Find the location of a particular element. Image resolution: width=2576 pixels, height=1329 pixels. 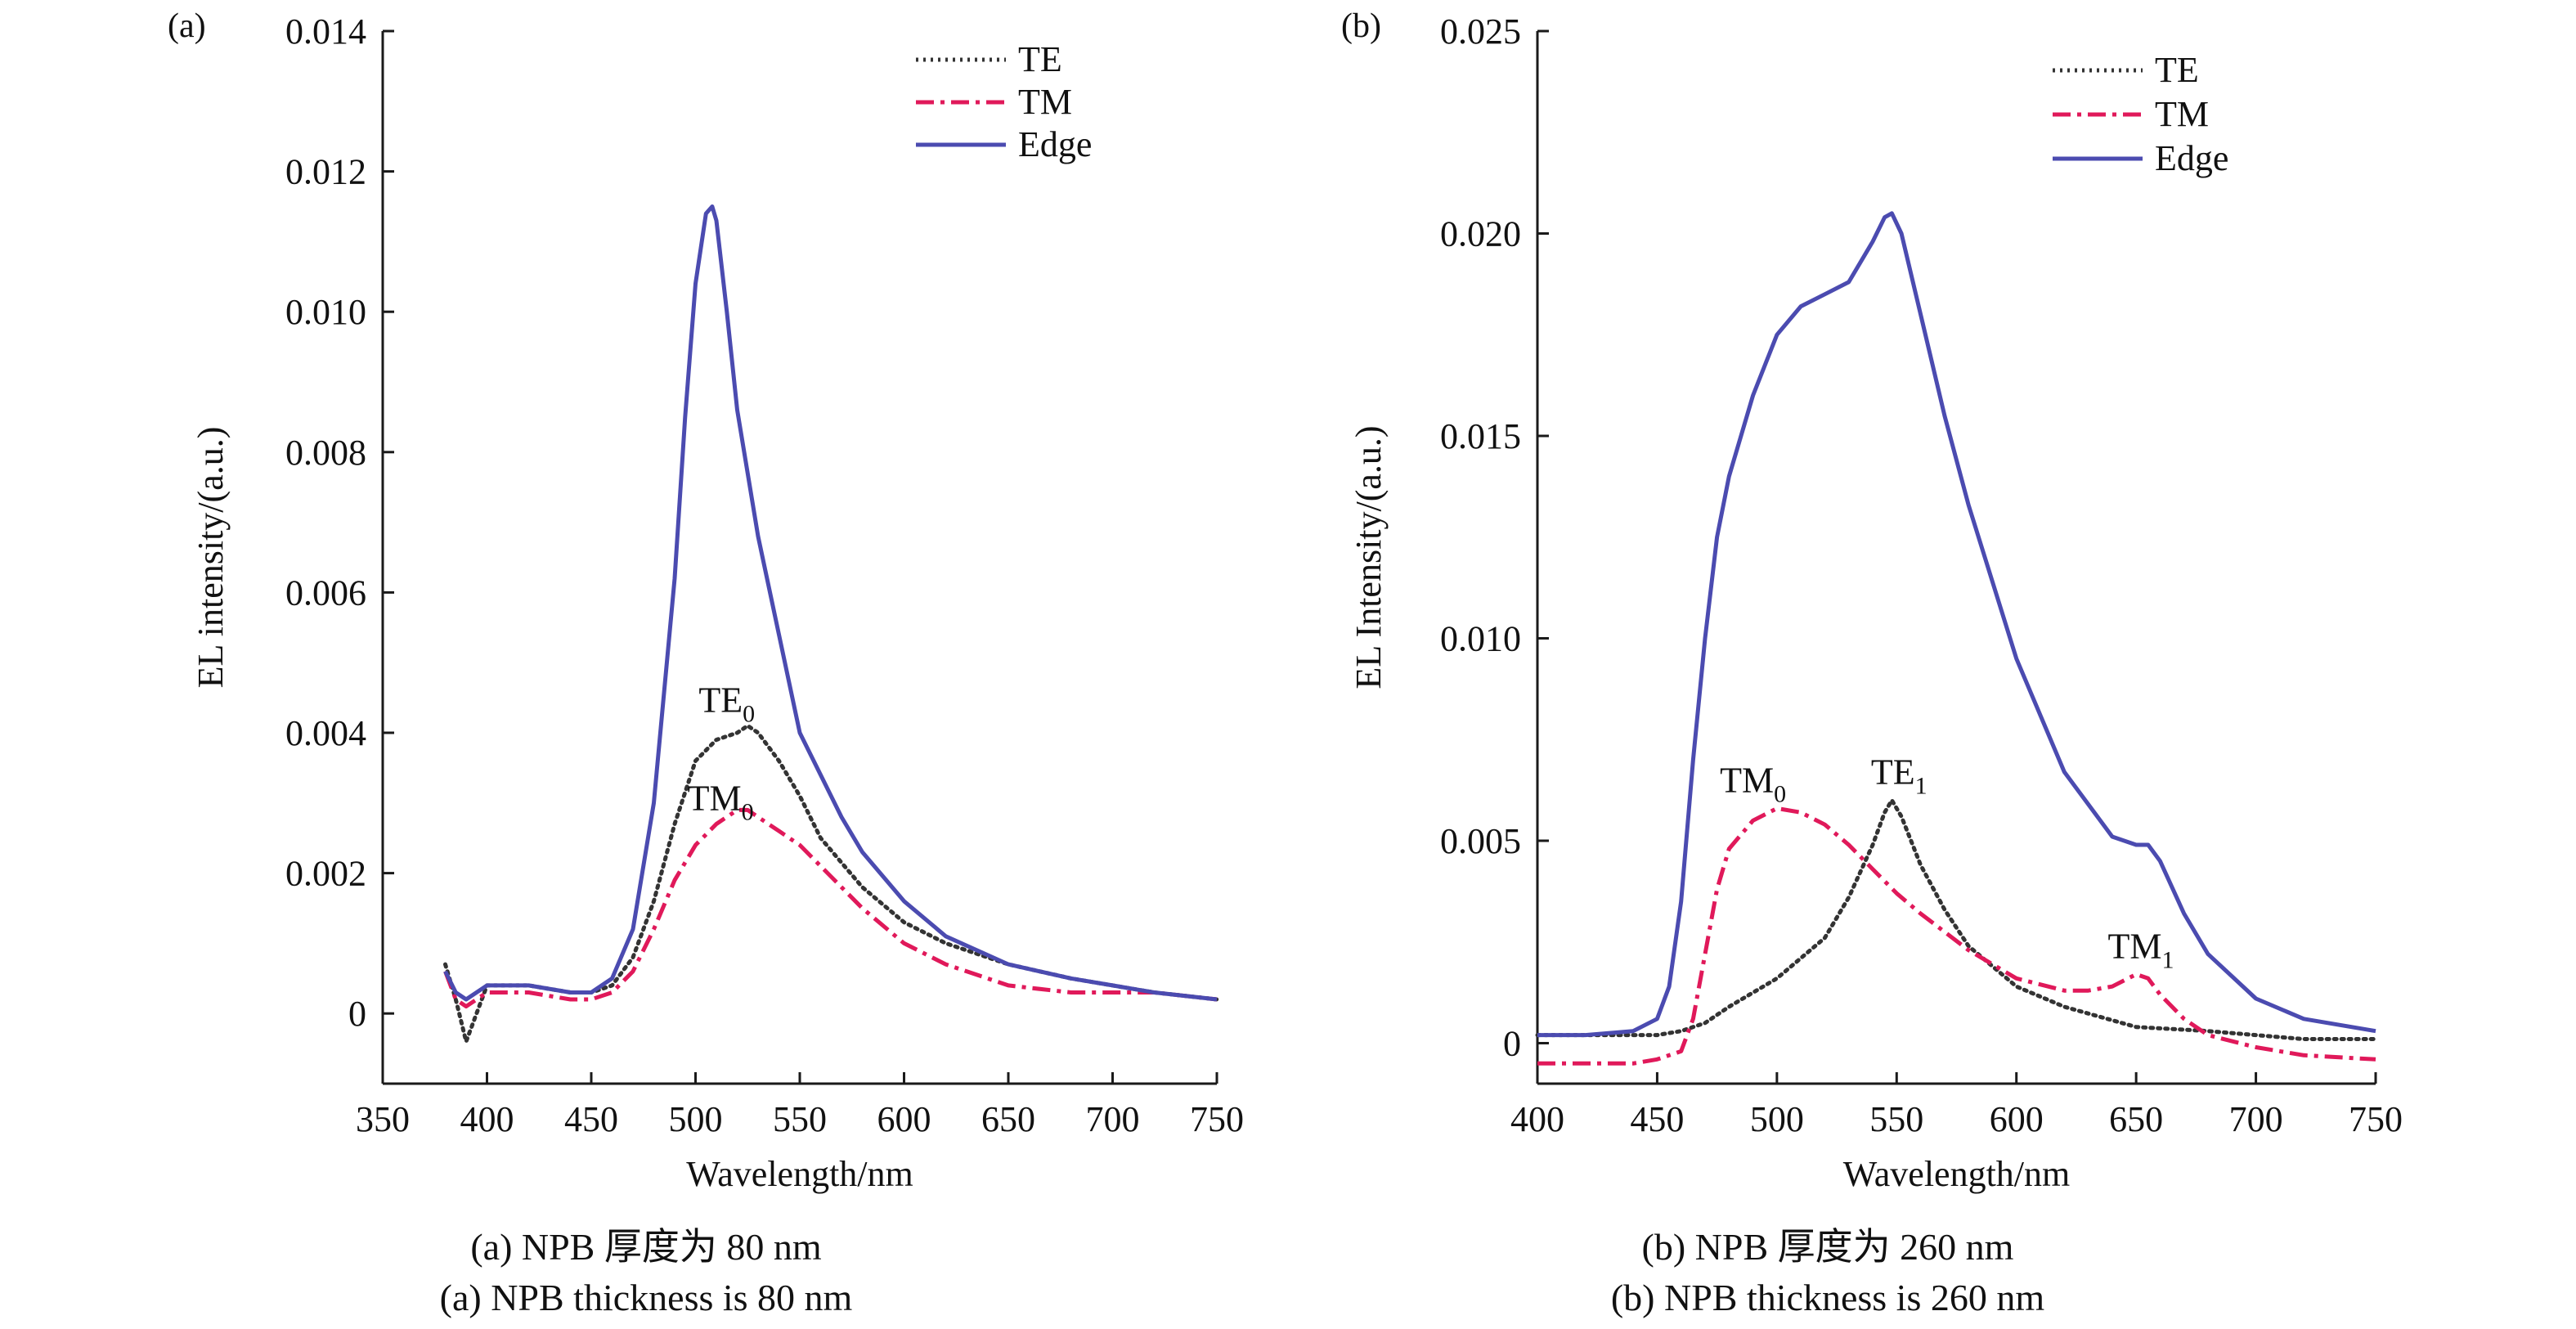

y-tick-label: 0.020 is located at coordinates (1481, 234).